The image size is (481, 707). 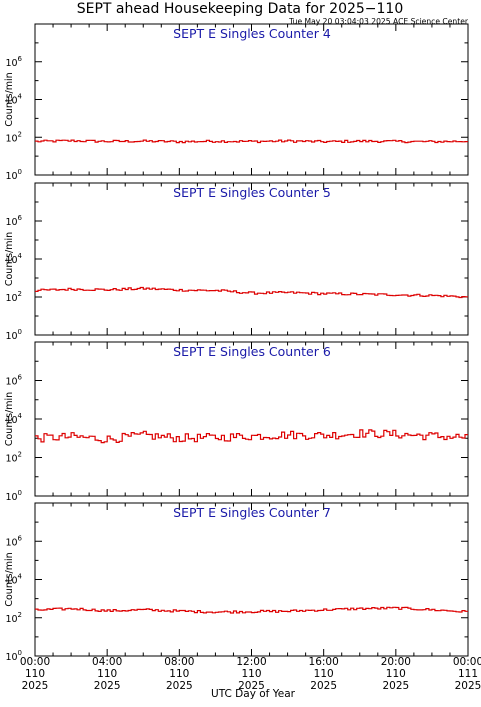 I want to click on x-tick-label: 08:00, so click(x=179, y=662).